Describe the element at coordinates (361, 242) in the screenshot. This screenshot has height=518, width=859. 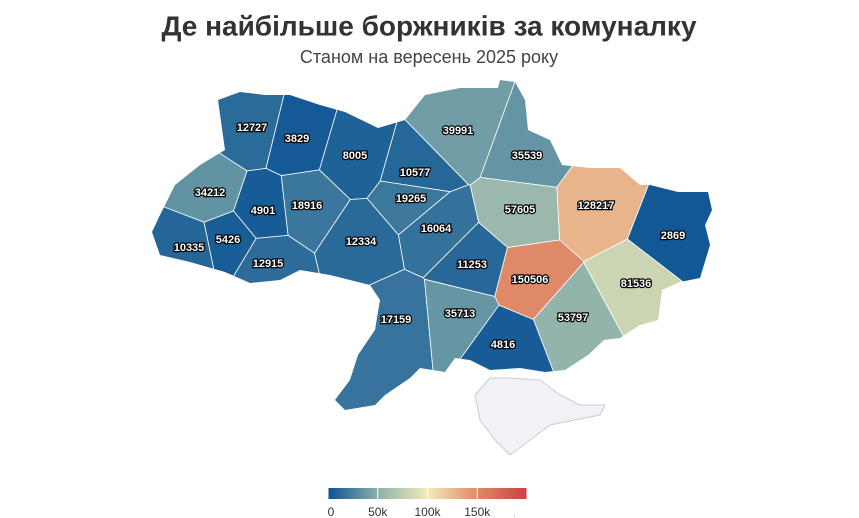
I see `region-label: 12334` at that location.